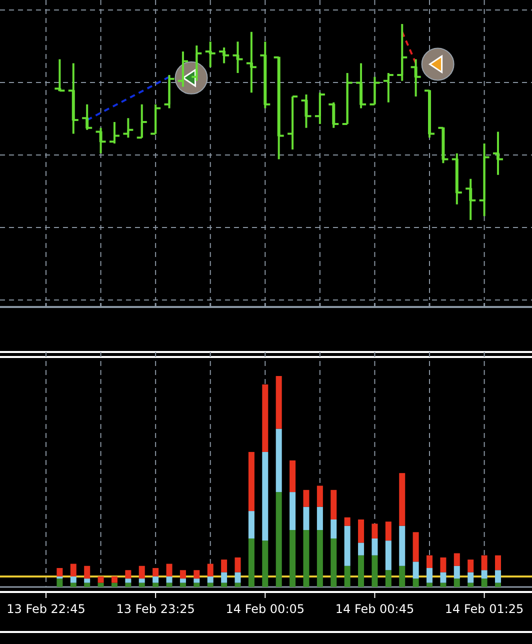 This screenshot has width=532, height=644. I want to click on x-tick-label: 14 Feb 01:25, so click(484, 609).